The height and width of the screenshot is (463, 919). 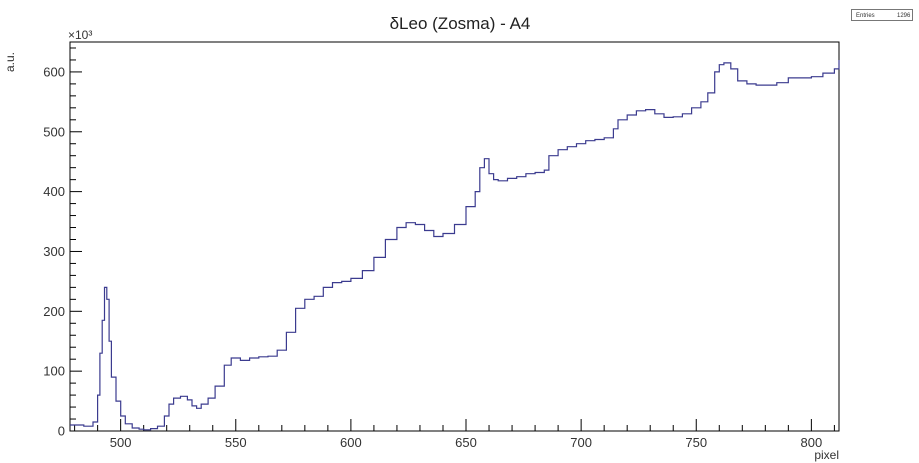 I want to click on x-tick-label: 600, so click(x=351, y=442).